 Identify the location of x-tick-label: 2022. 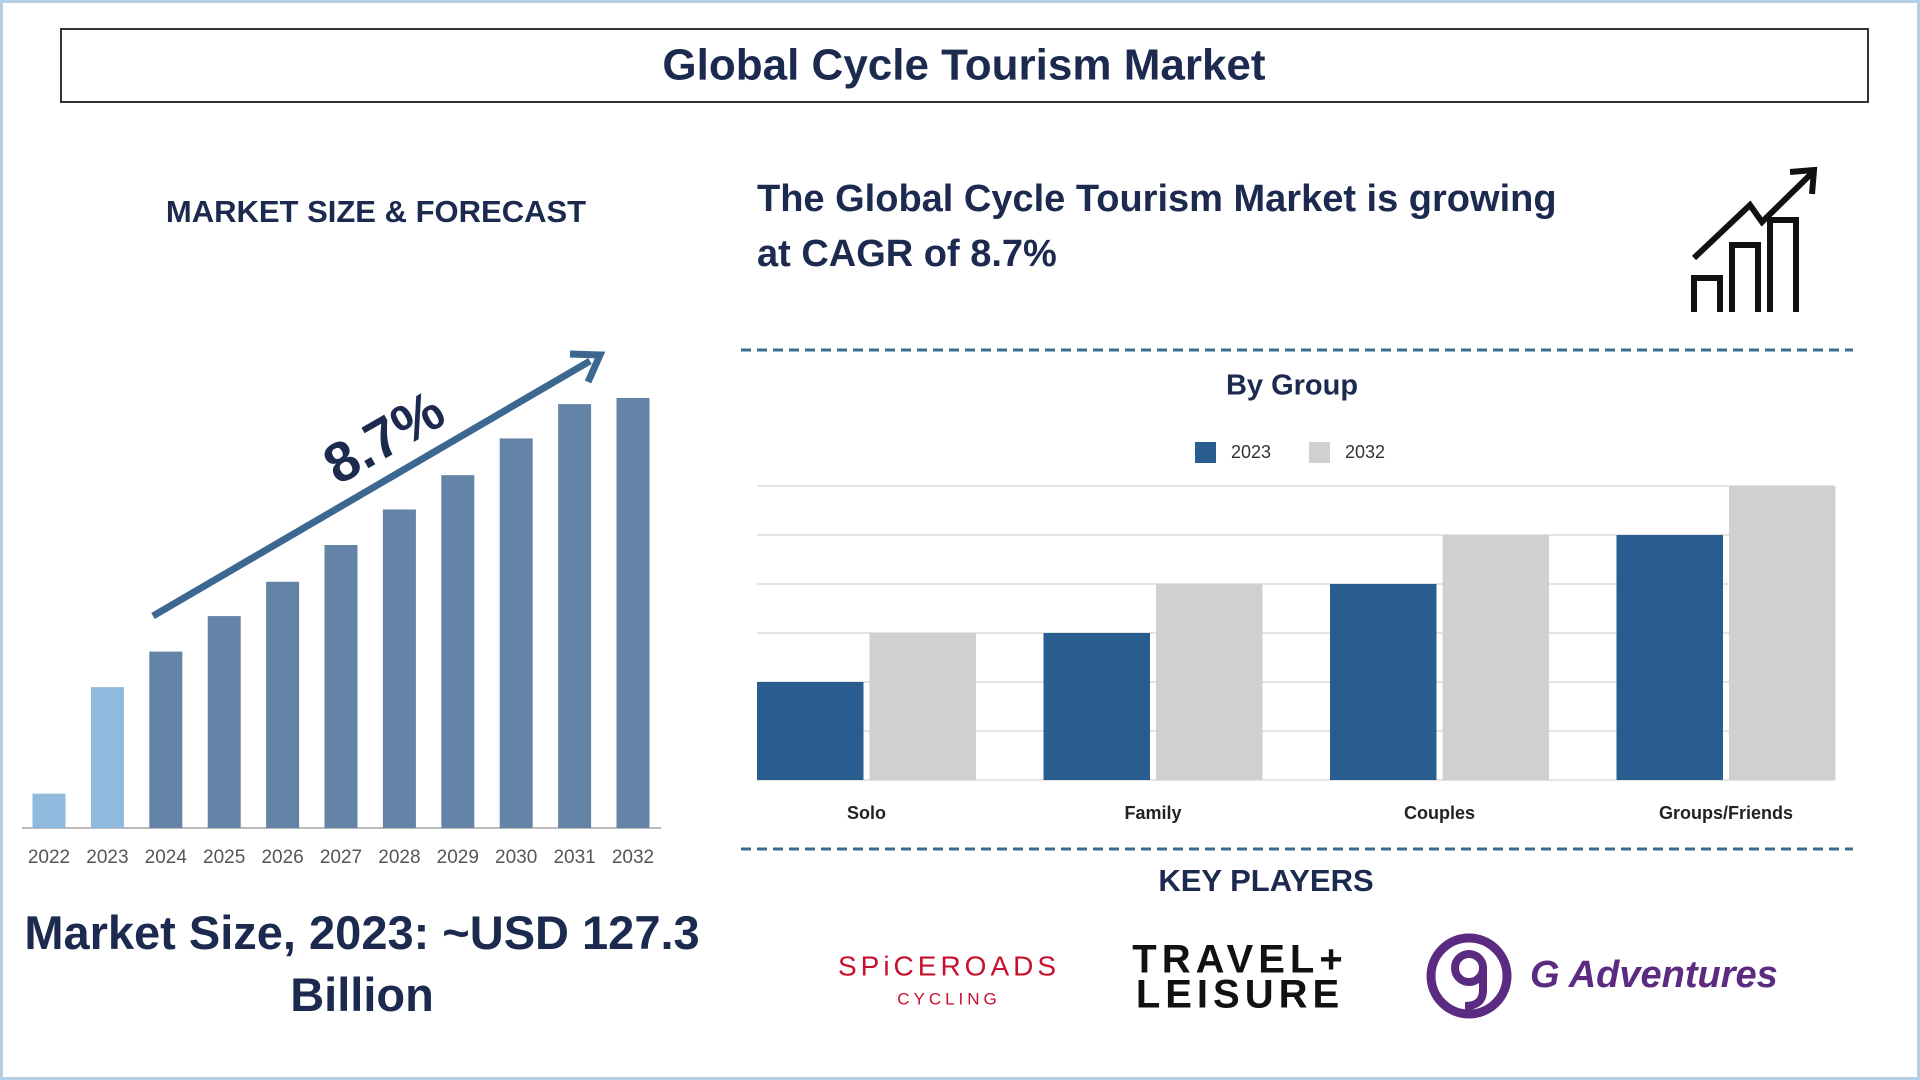
(49, 857).